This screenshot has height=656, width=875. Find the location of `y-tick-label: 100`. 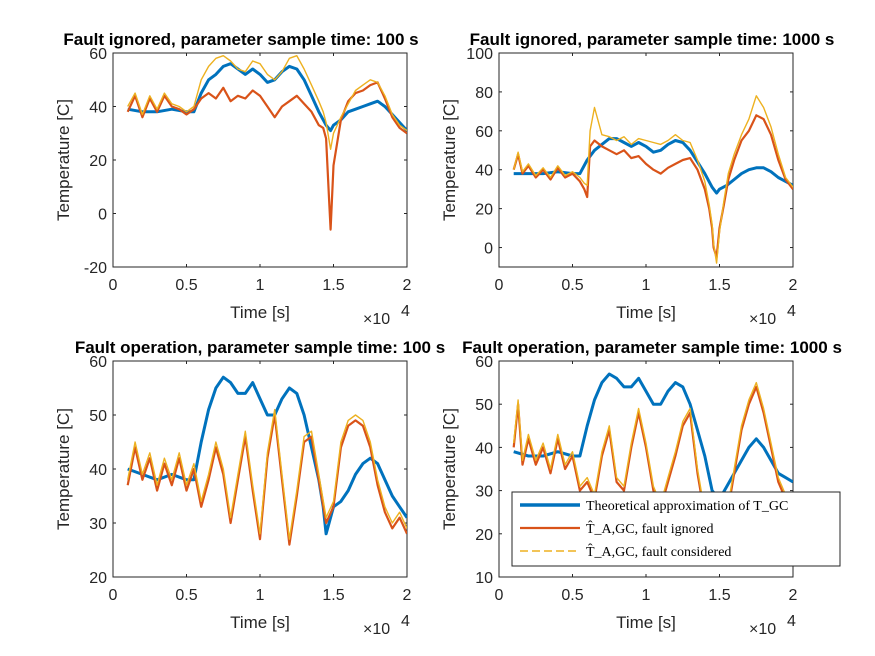

y-tick-label: 100 is located at coordinates (479, 54).